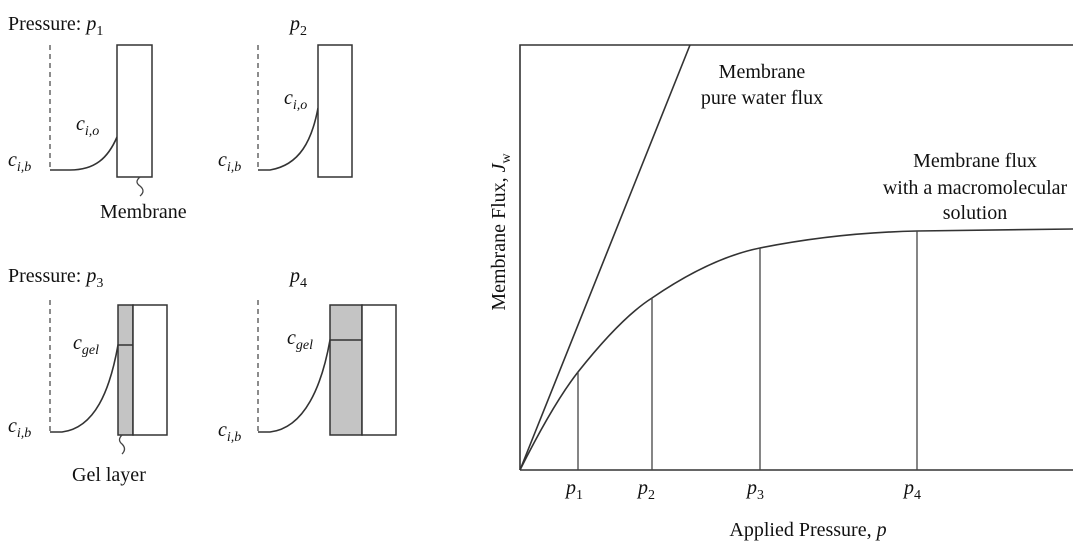 The image size is (1073, 544). I want to click on curve-label: Membrane, so click(762, 72).